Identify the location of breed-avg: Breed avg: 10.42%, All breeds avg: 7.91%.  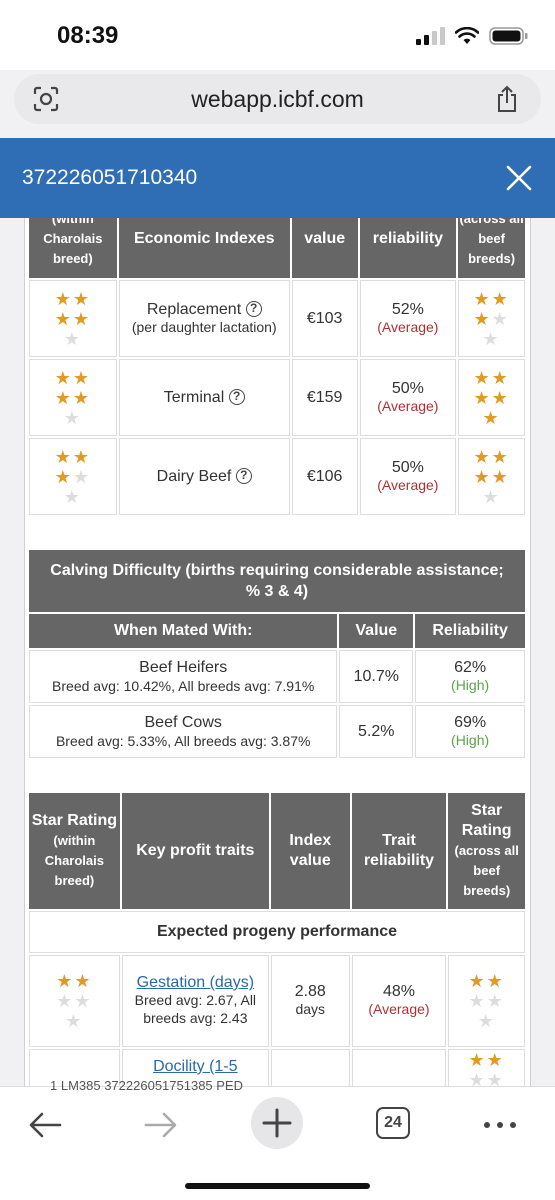
(183, 685).